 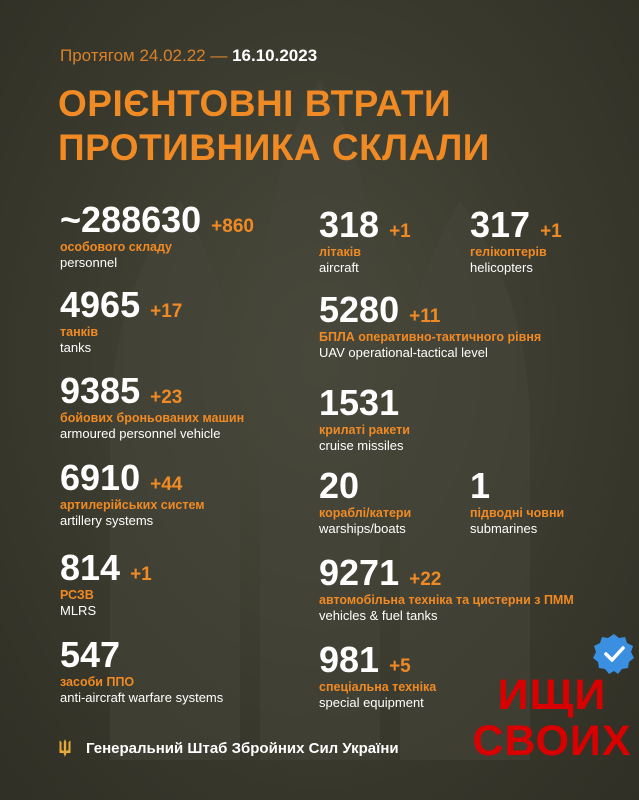 What do you see at coordinates (359, 309) in the screenshot?
I see `stat-value: 5280` at bounding box center [359, 309].